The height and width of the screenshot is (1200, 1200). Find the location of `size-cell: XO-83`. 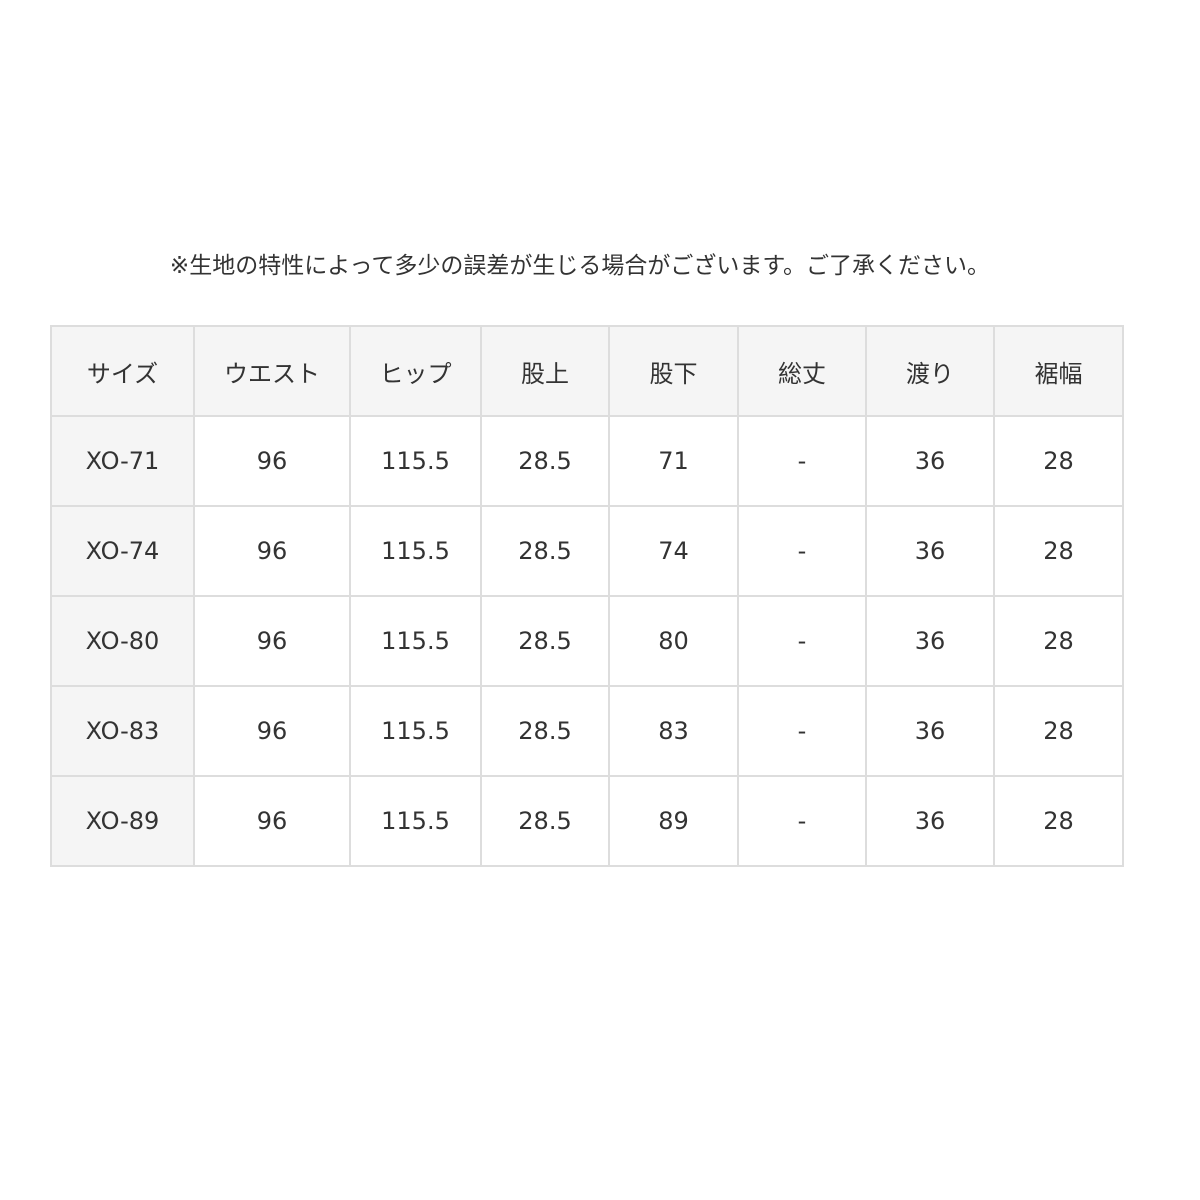

size-cell: XO-83 is located at coordinates (122, 731).